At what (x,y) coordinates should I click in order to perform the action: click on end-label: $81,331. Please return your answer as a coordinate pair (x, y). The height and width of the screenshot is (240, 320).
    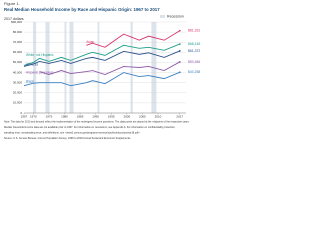
    Looking at the image, I should click on (194, 31).